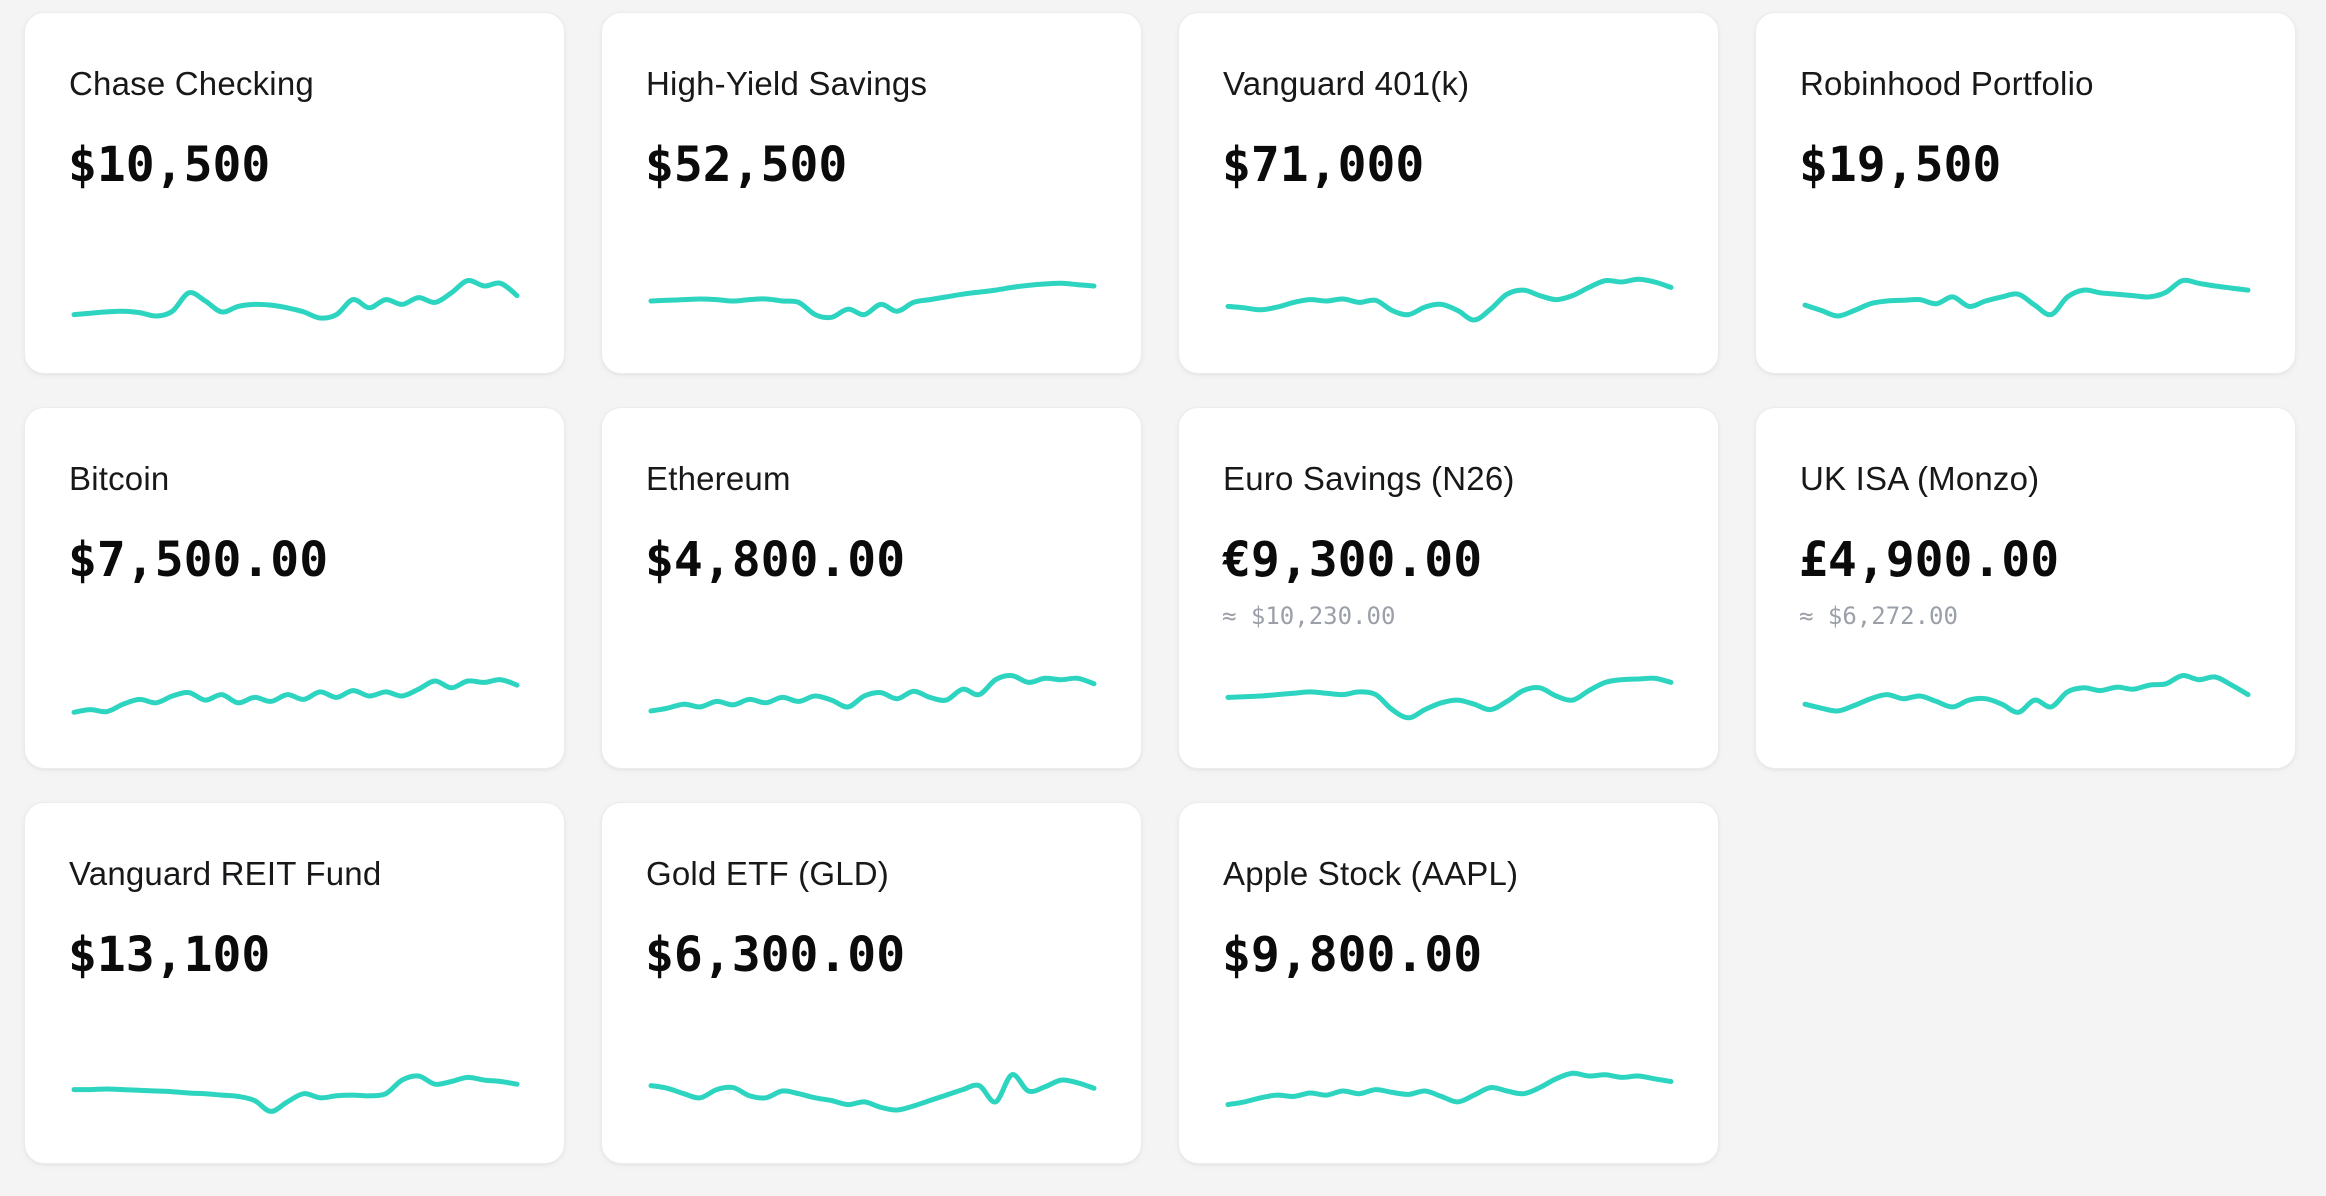 This screenshot has height=1196, width=2326. What do you see at coordinates (191, 83) in the screenshot?
I see `account-name: Chase Checking` at bounding box center [191, 83].